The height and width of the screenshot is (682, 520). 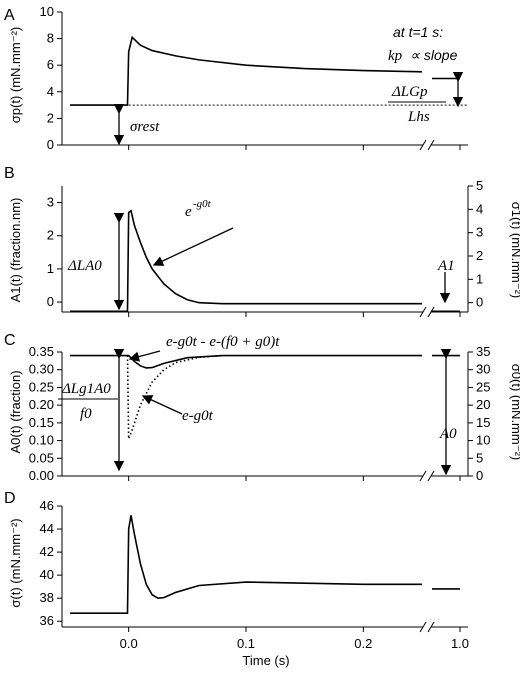 What do you see at coordinates (41, 351) in the screenshot?
I see `y-tick-label: 0.35` at bounding box center [41, 351].